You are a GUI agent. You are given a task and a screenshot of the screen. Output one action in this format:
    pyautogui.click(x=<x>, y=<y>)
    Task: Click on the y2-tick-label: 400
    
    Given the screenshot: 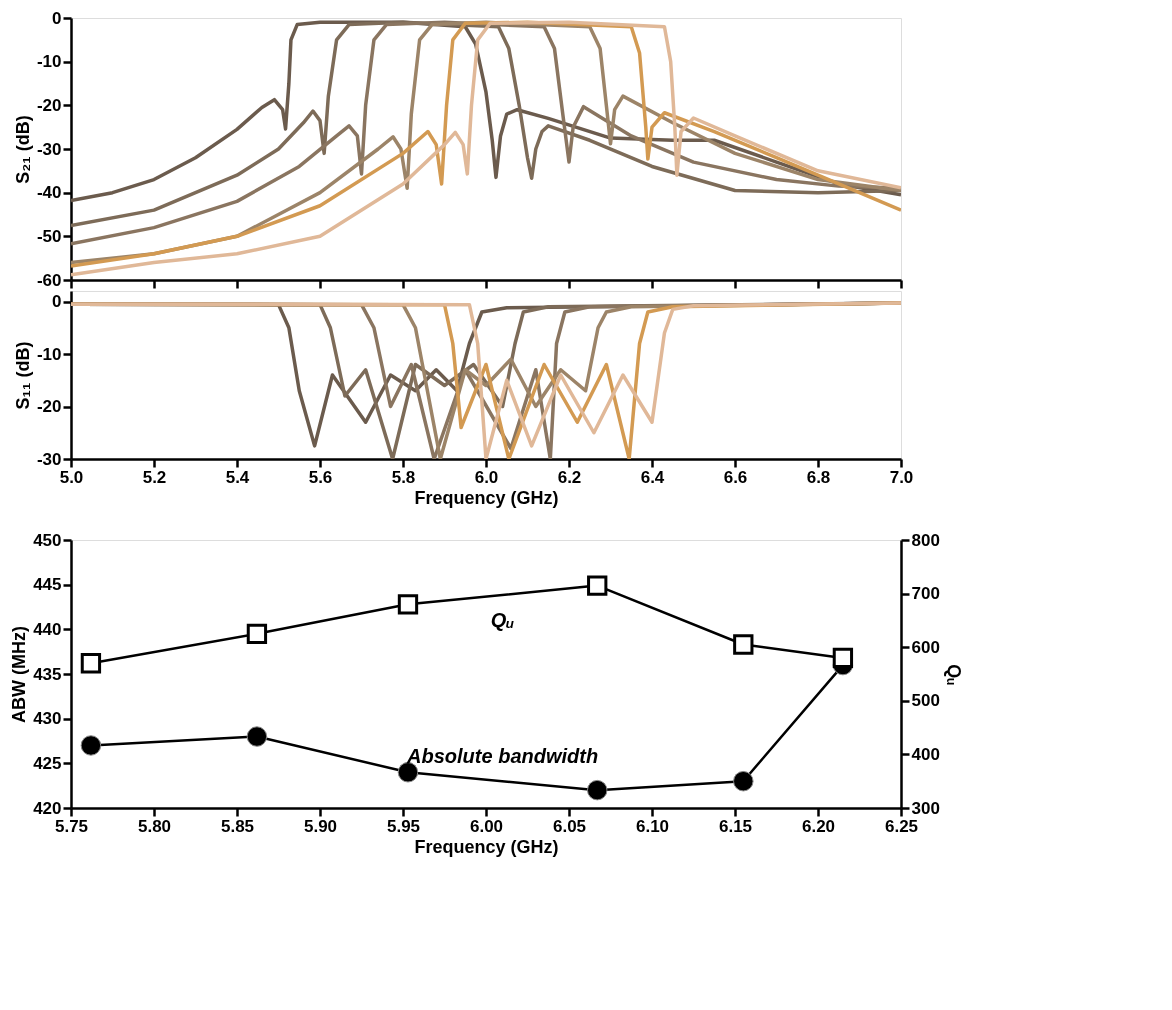 What is the action you would take?
    pyautogui.click(x=925, y=754)
    